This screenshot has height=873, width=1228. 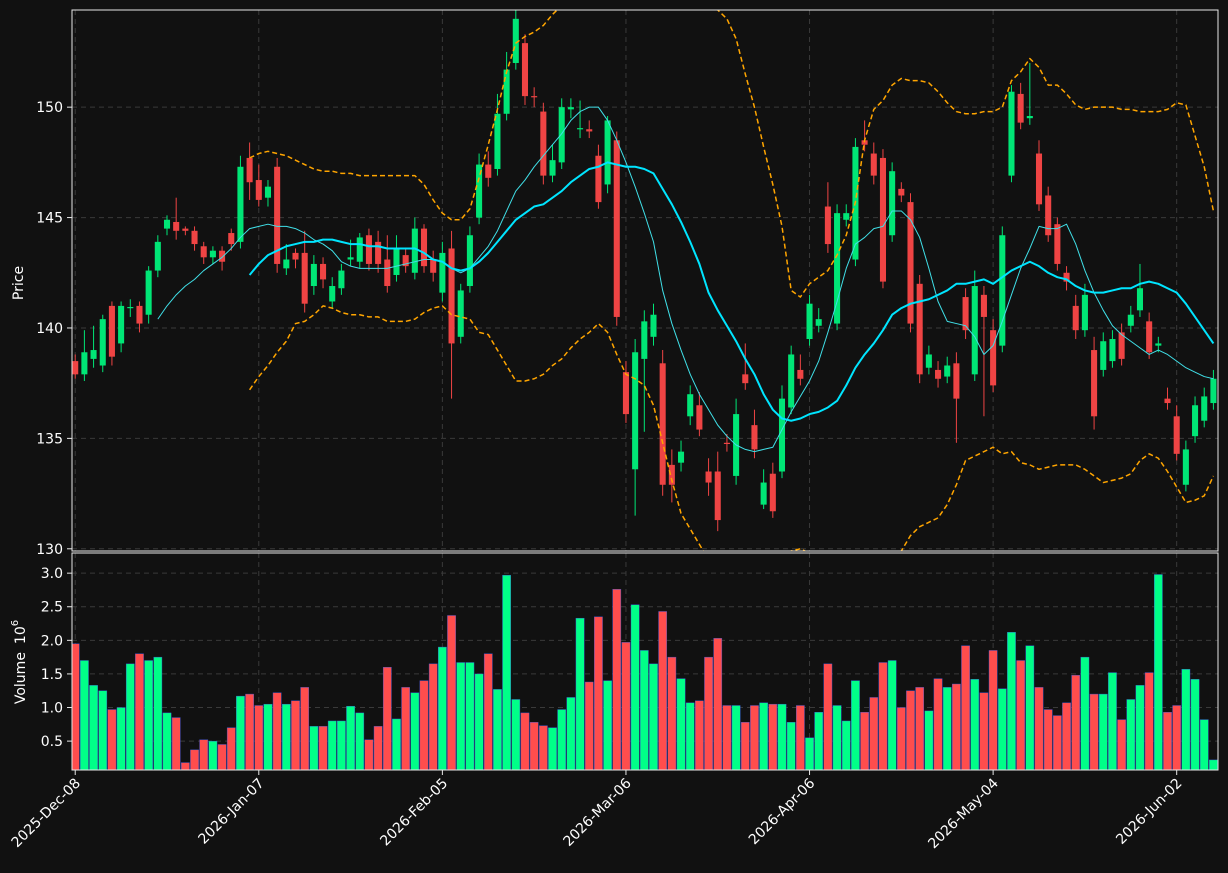 I want to click on y-tick-label: 1.0, so click(x=52, y=709).